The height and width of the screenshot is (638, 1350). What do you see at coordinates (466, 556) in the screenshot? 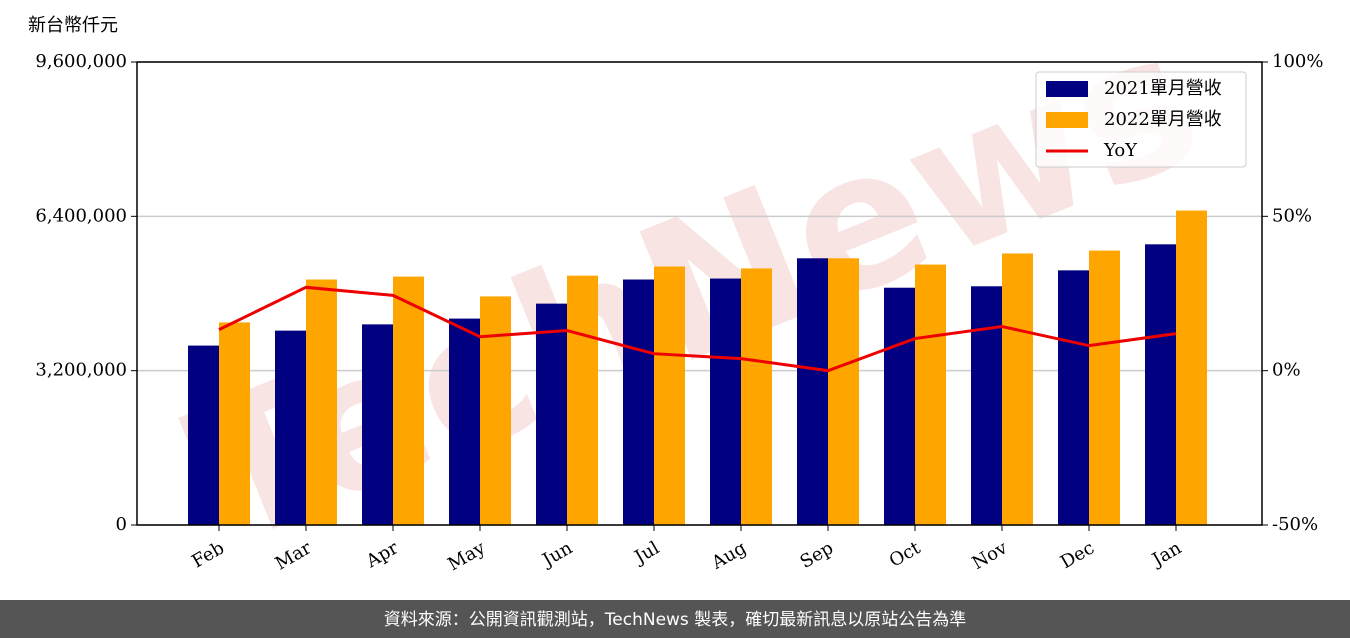
I see `x-tick-label: May` at bounding box center [466, 556].